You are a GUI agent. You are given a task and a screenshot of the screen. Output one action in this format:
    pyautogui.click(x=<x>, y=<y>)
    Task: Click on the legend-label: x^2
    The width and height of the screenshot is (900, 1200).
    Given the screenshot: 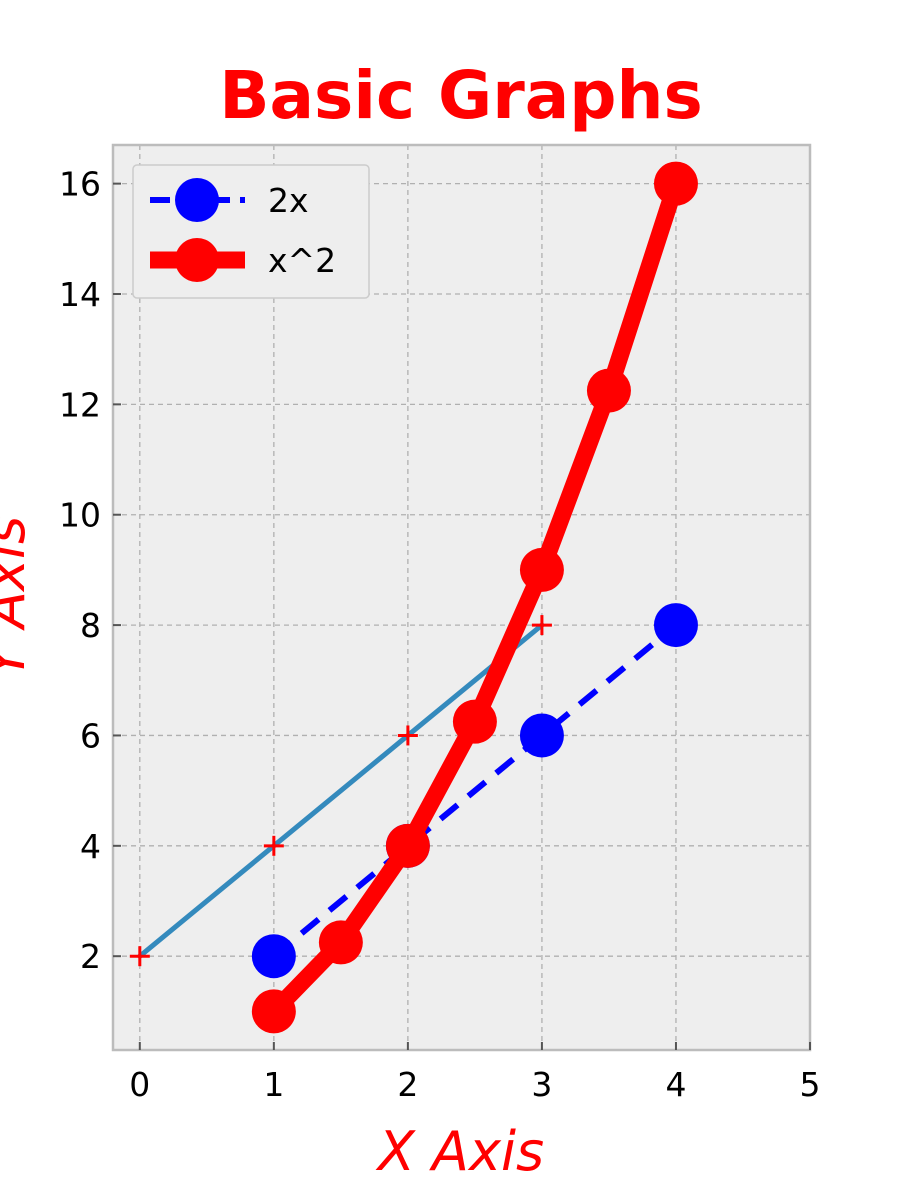 What is the action you would take?
    pyautogui.click(x=302, y=260)
    